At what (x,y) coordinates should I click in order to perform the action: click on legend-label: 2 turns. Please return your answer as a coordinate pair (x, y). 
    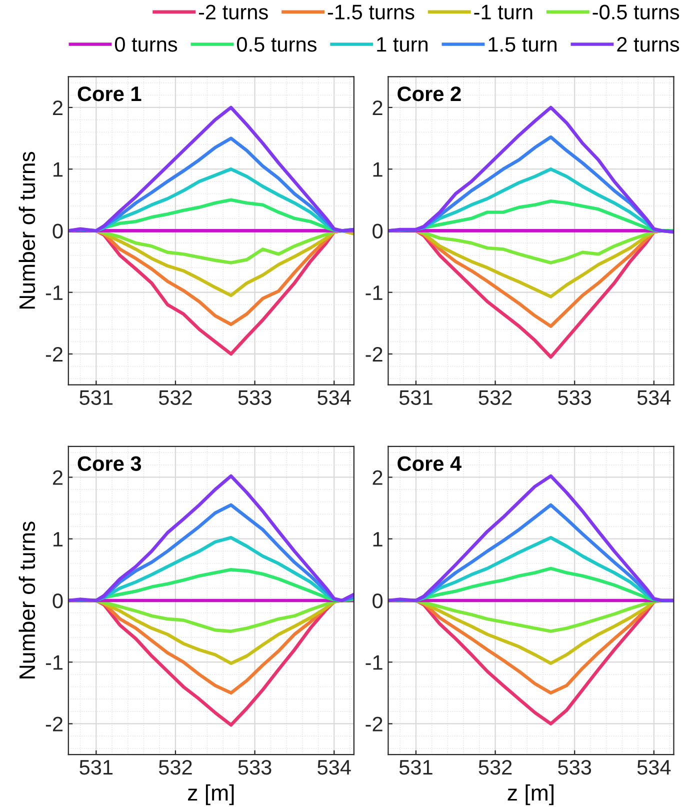
    Looking at the image, I should click on (648, 44).